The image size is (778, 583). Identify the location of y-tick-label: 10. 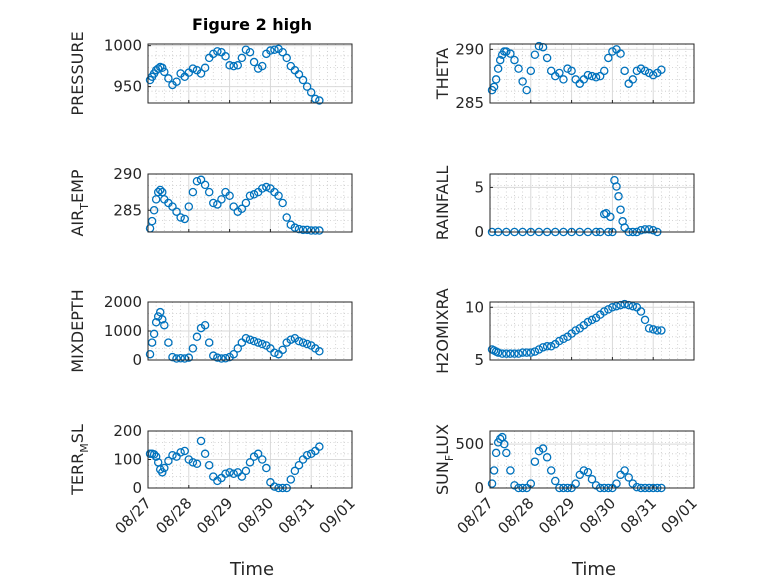
(474, 307).